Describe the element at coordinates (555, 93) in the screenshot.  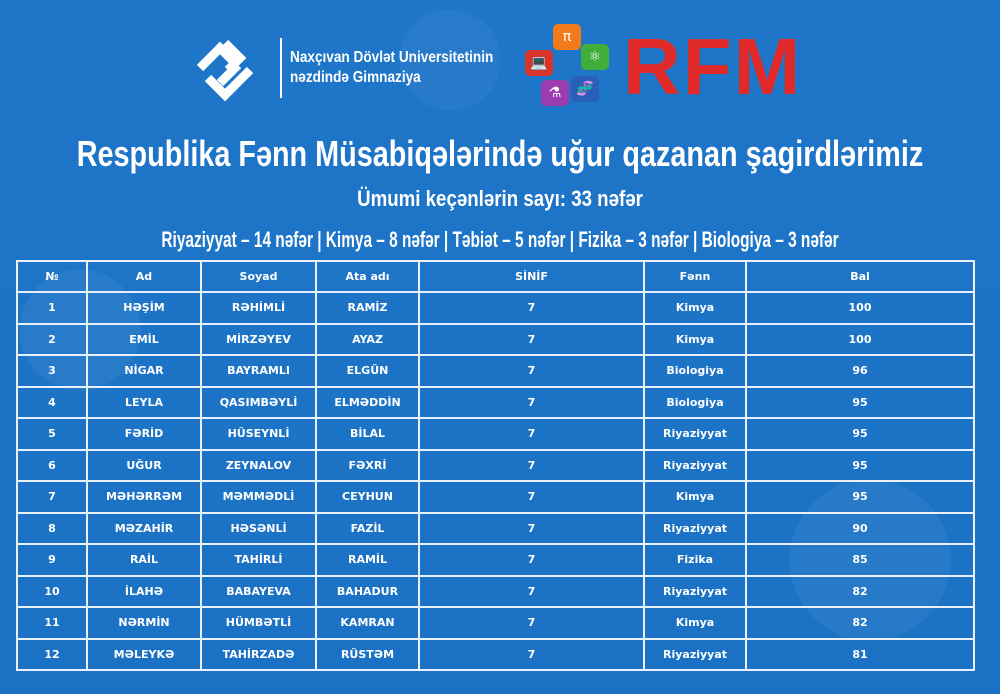
I see `flask-icon: ⚗` at that location.